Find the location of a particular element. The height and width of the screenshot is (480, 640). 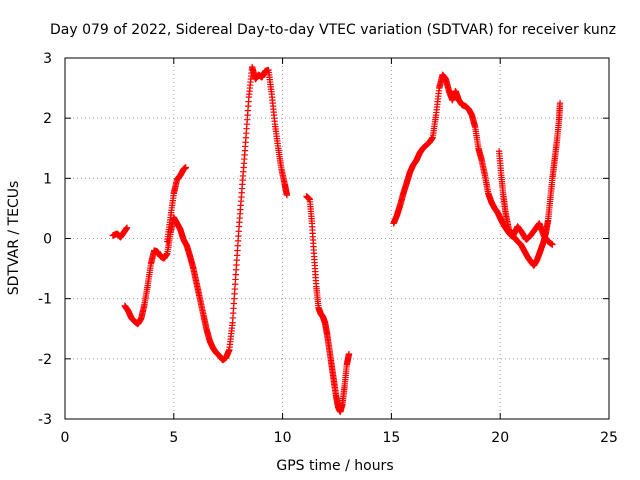

x-tick-label: 20 is located at coordinates (500, 438).